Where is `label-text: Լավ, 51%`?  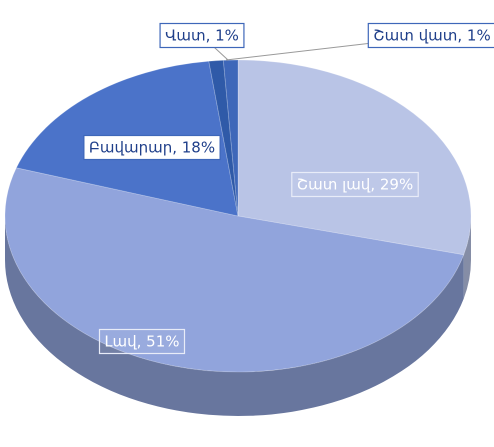 label-text: Լավ, 51% is located at coordinates (142, 342).